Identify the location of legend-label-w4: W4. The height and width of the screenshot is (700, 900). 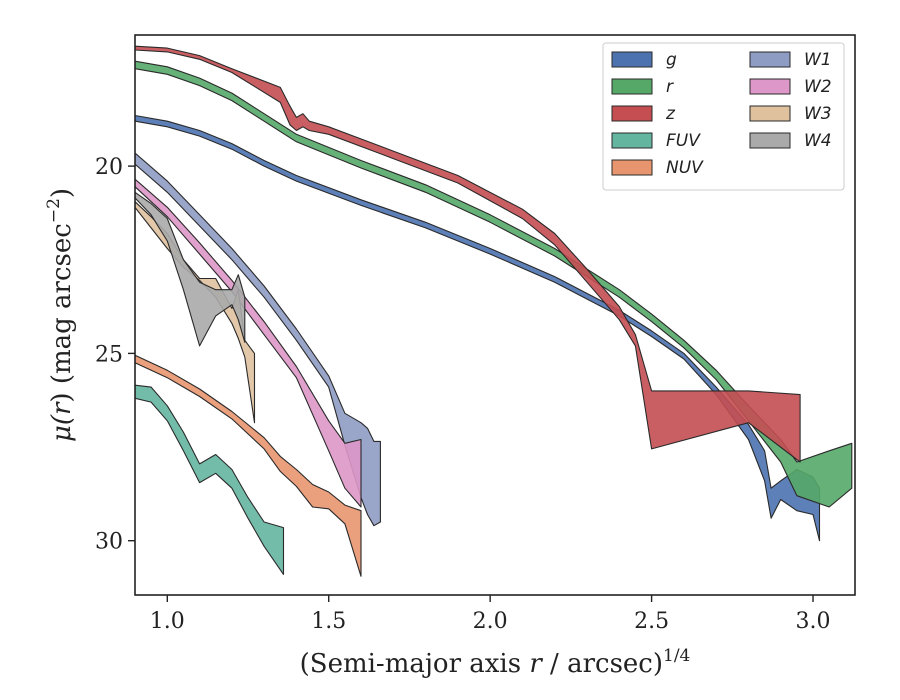
(818, 141).